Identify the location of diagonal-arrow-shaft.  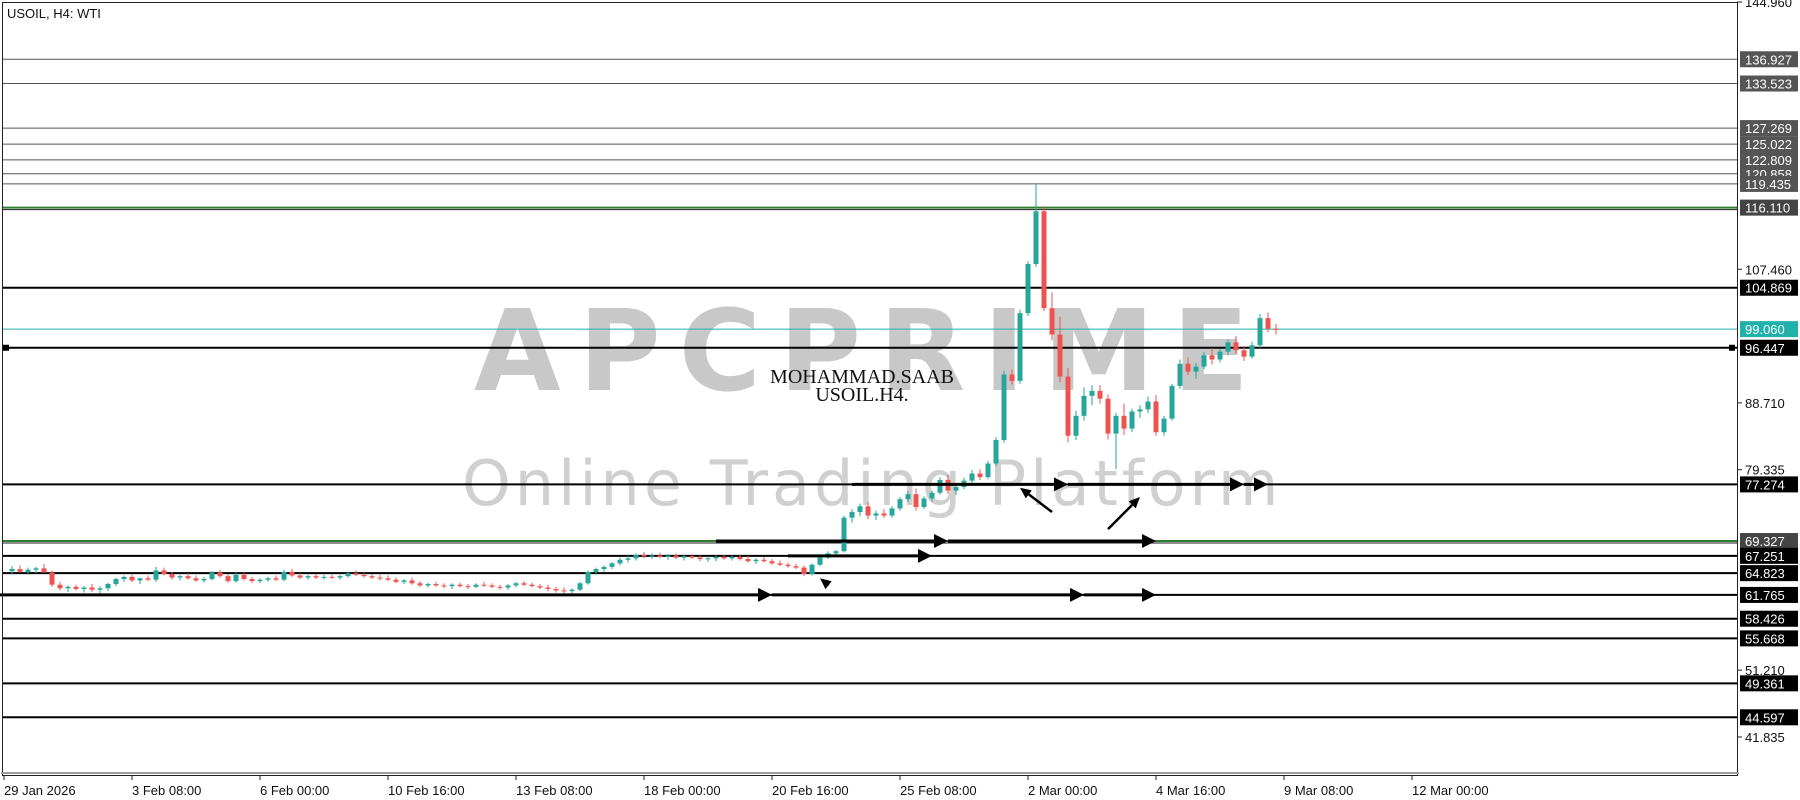
(1120, 516).